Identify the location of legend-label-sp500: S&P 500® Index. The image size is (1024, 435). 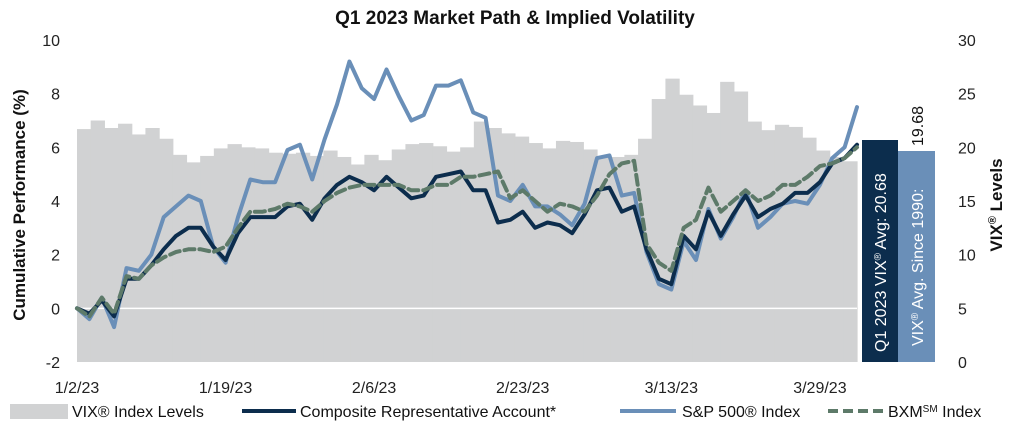
(741, 412).